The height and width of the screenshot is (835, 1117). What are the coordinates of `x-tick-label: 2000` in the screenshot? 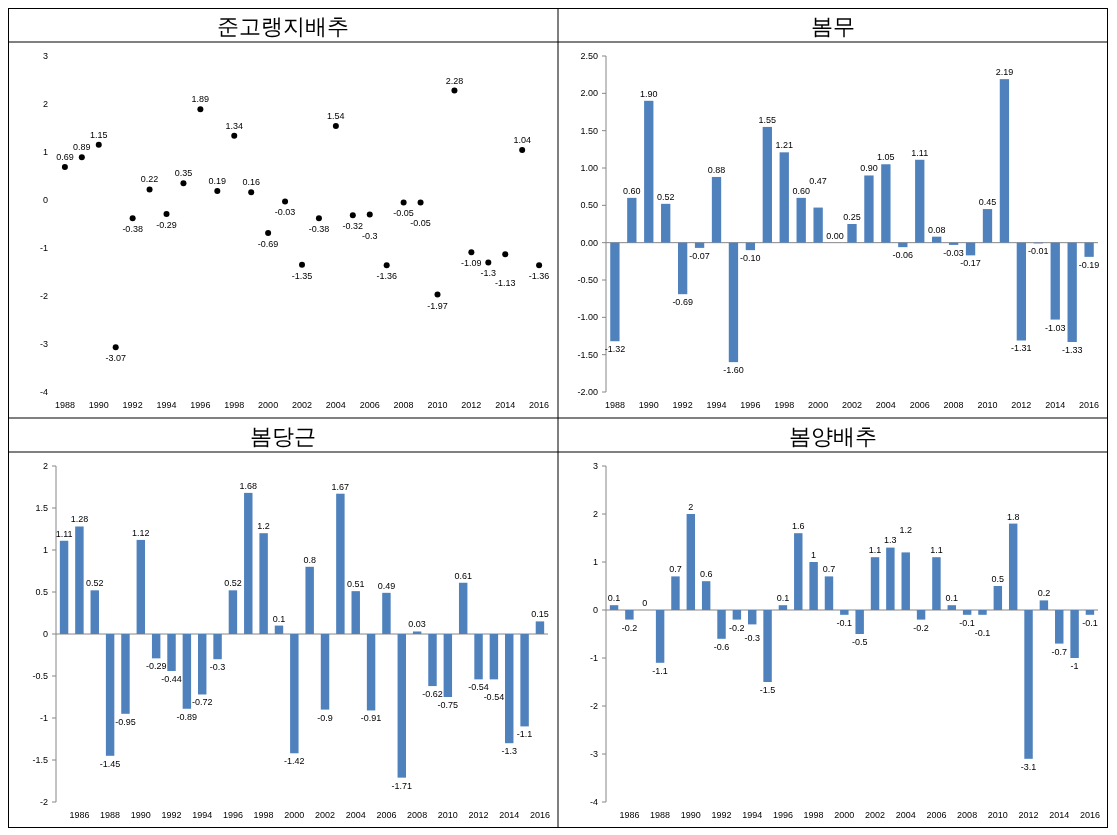 It's located at (818, 405).